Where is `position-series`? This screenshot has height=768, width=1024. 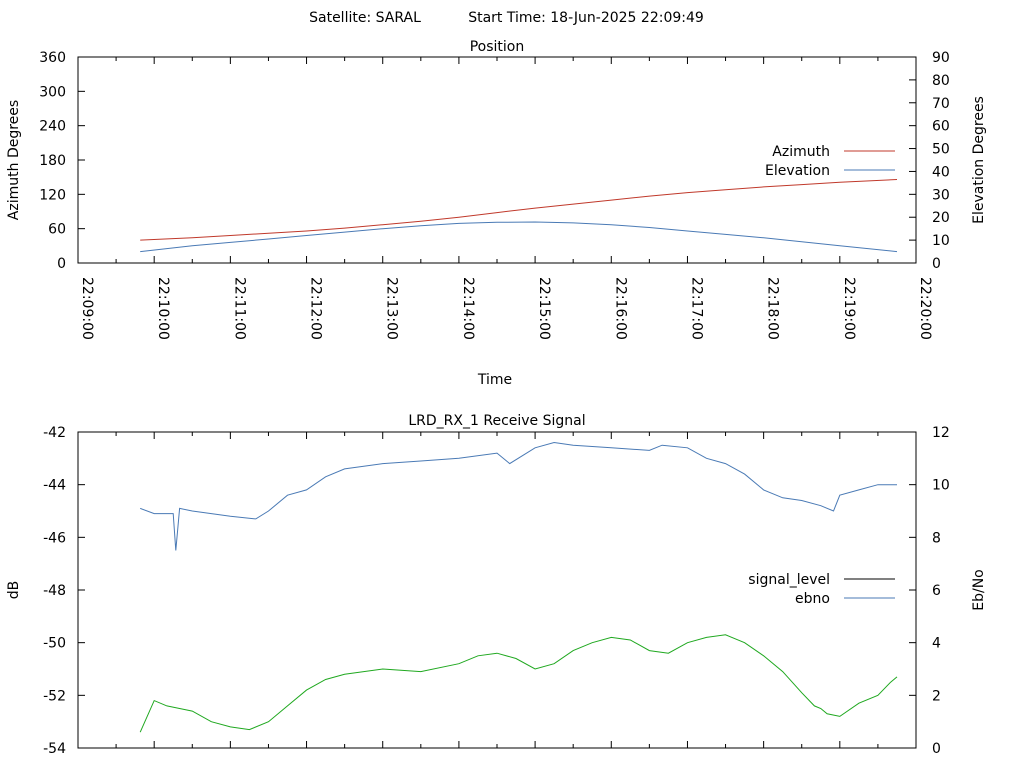
position-series is located at coordinates (519, 216).